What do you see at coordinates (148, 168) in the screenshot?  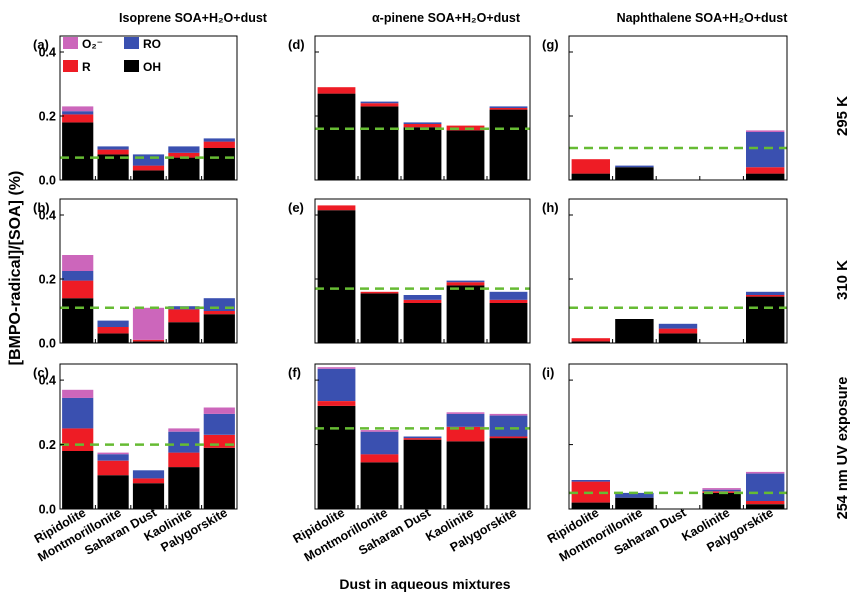 I see `bar-a-saharan-dust-r` at bounding box center [148, 168].